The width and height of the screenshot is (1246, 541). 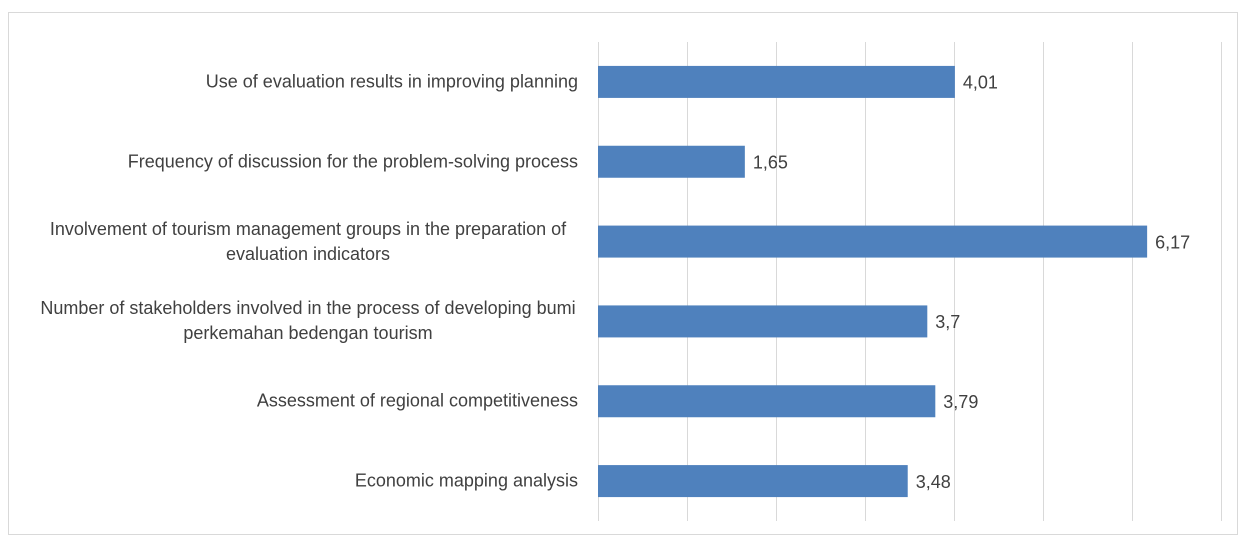 What do you see at coordinates (466, 480) in the screenshot?
I see `category-label: Economic mapping analysis` at bounding box center [466, 480].